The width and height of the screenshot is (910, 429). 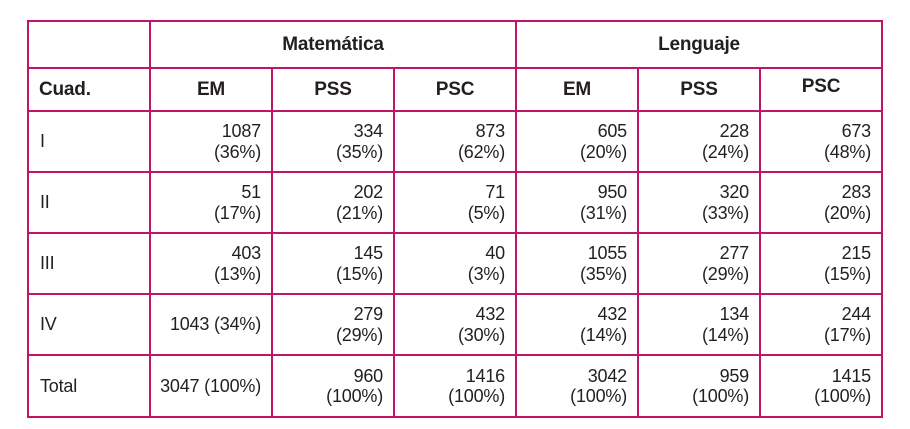 I want to click on data-cell: 3042 (100%), so click(x=577, y=386).